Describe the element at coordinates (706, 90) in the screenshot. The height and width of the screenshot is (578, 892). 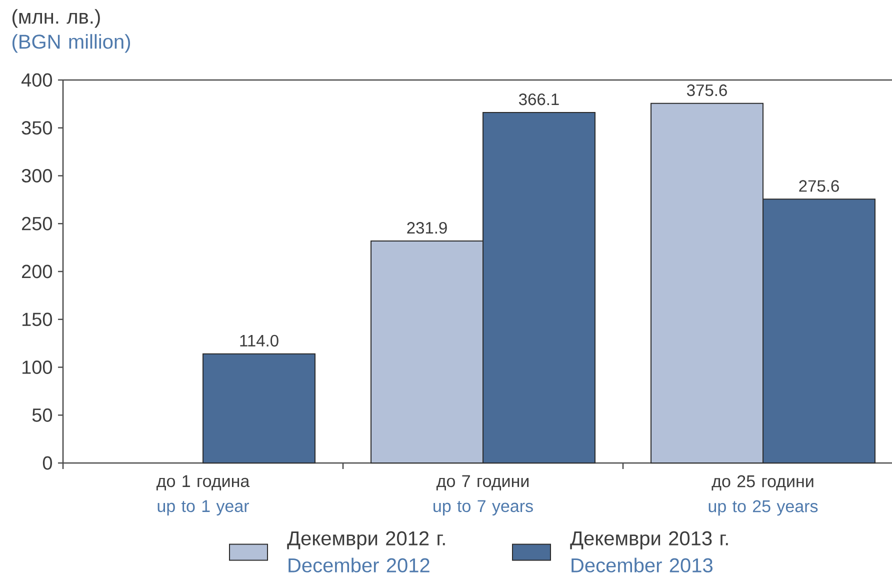
I see `data-label: 375.6` at that location.